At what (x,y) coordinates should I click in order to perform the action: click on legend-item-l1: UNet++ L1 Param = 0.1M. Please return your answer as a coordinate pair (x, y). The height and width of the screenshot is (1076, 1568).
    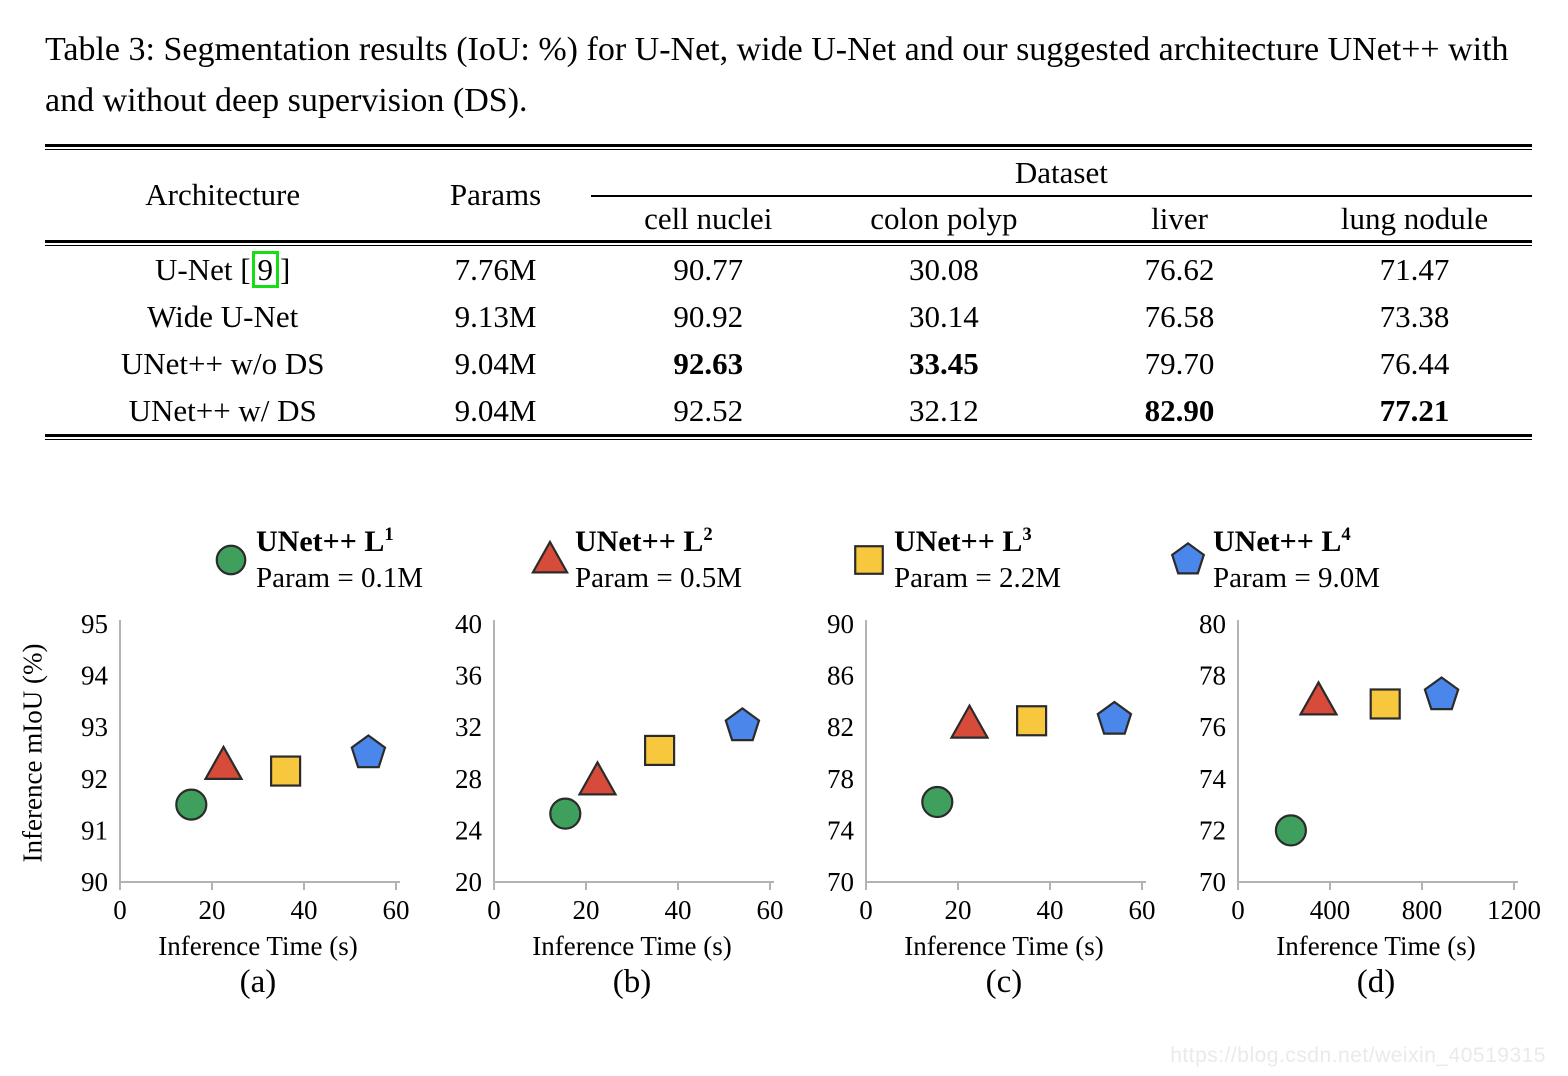
    Looking at the image, I should click on (371, 560).